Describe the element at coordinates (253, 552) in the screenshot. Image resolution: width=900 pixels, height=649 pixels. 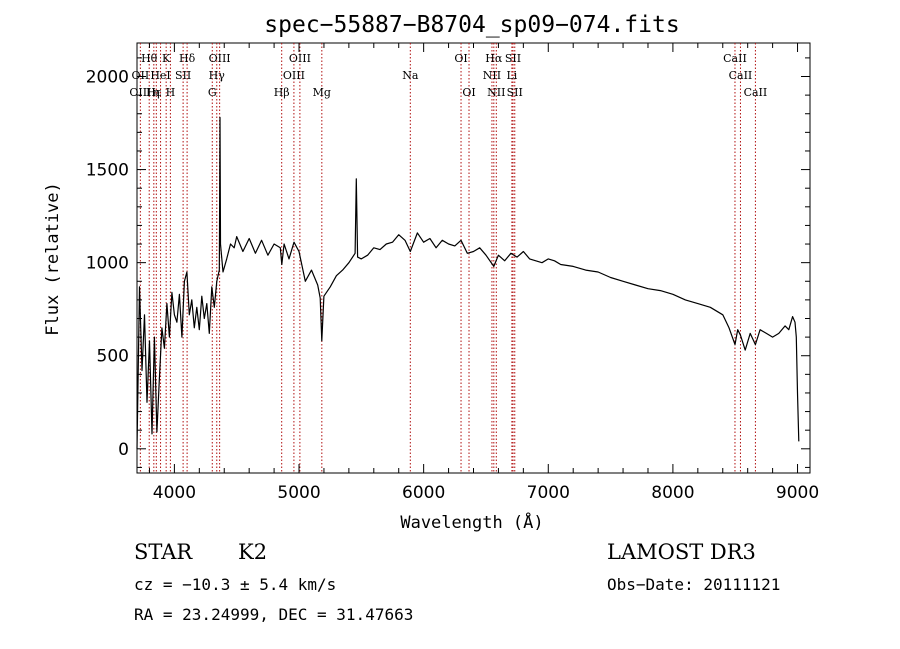
I see `object-subclass: K2` at that location.